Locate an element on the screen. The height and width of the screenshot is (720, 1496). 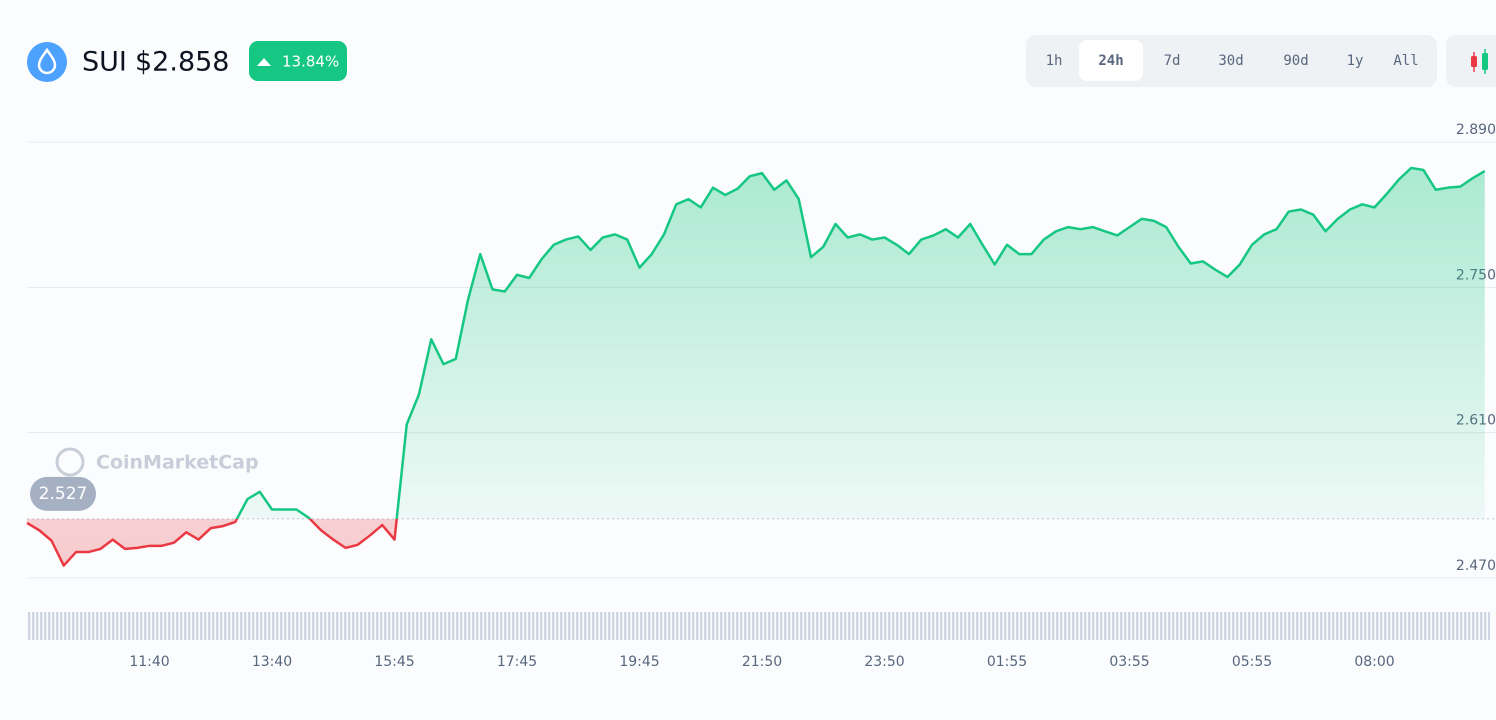
x-tick-label: 17:45 is located at coordinates (517, 662).